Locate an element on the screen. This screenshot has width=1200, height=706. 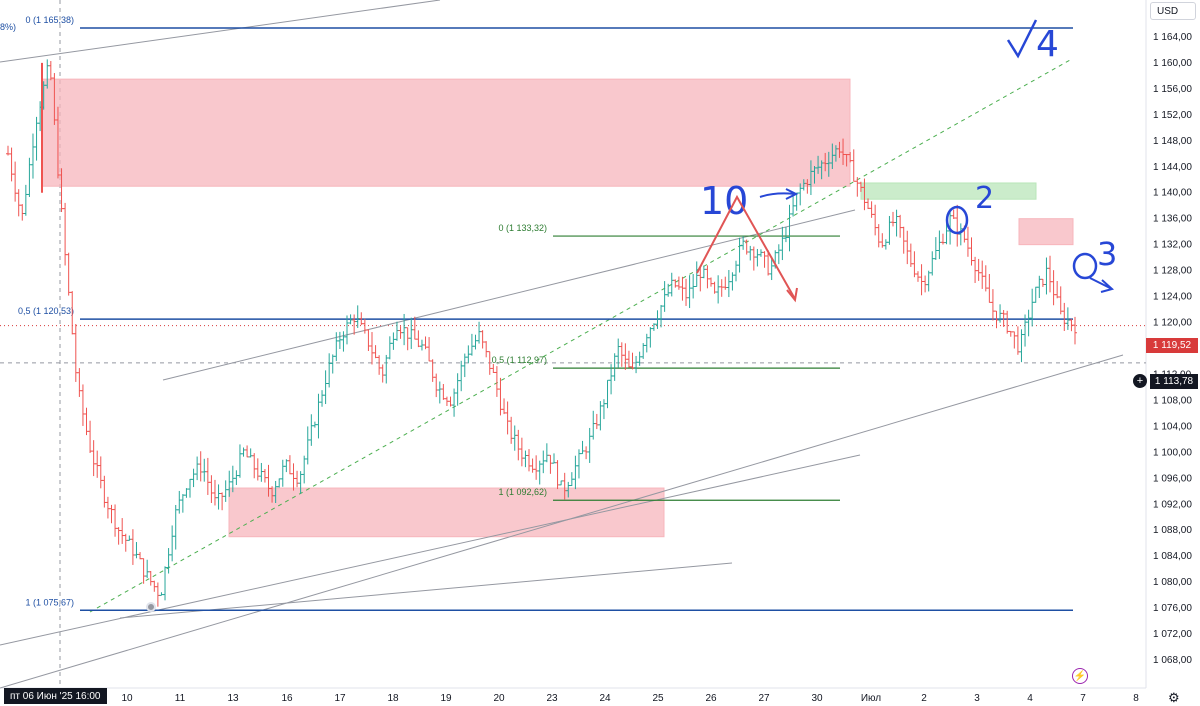
handwriting-label: 10 is located at coordinates (724, 201).